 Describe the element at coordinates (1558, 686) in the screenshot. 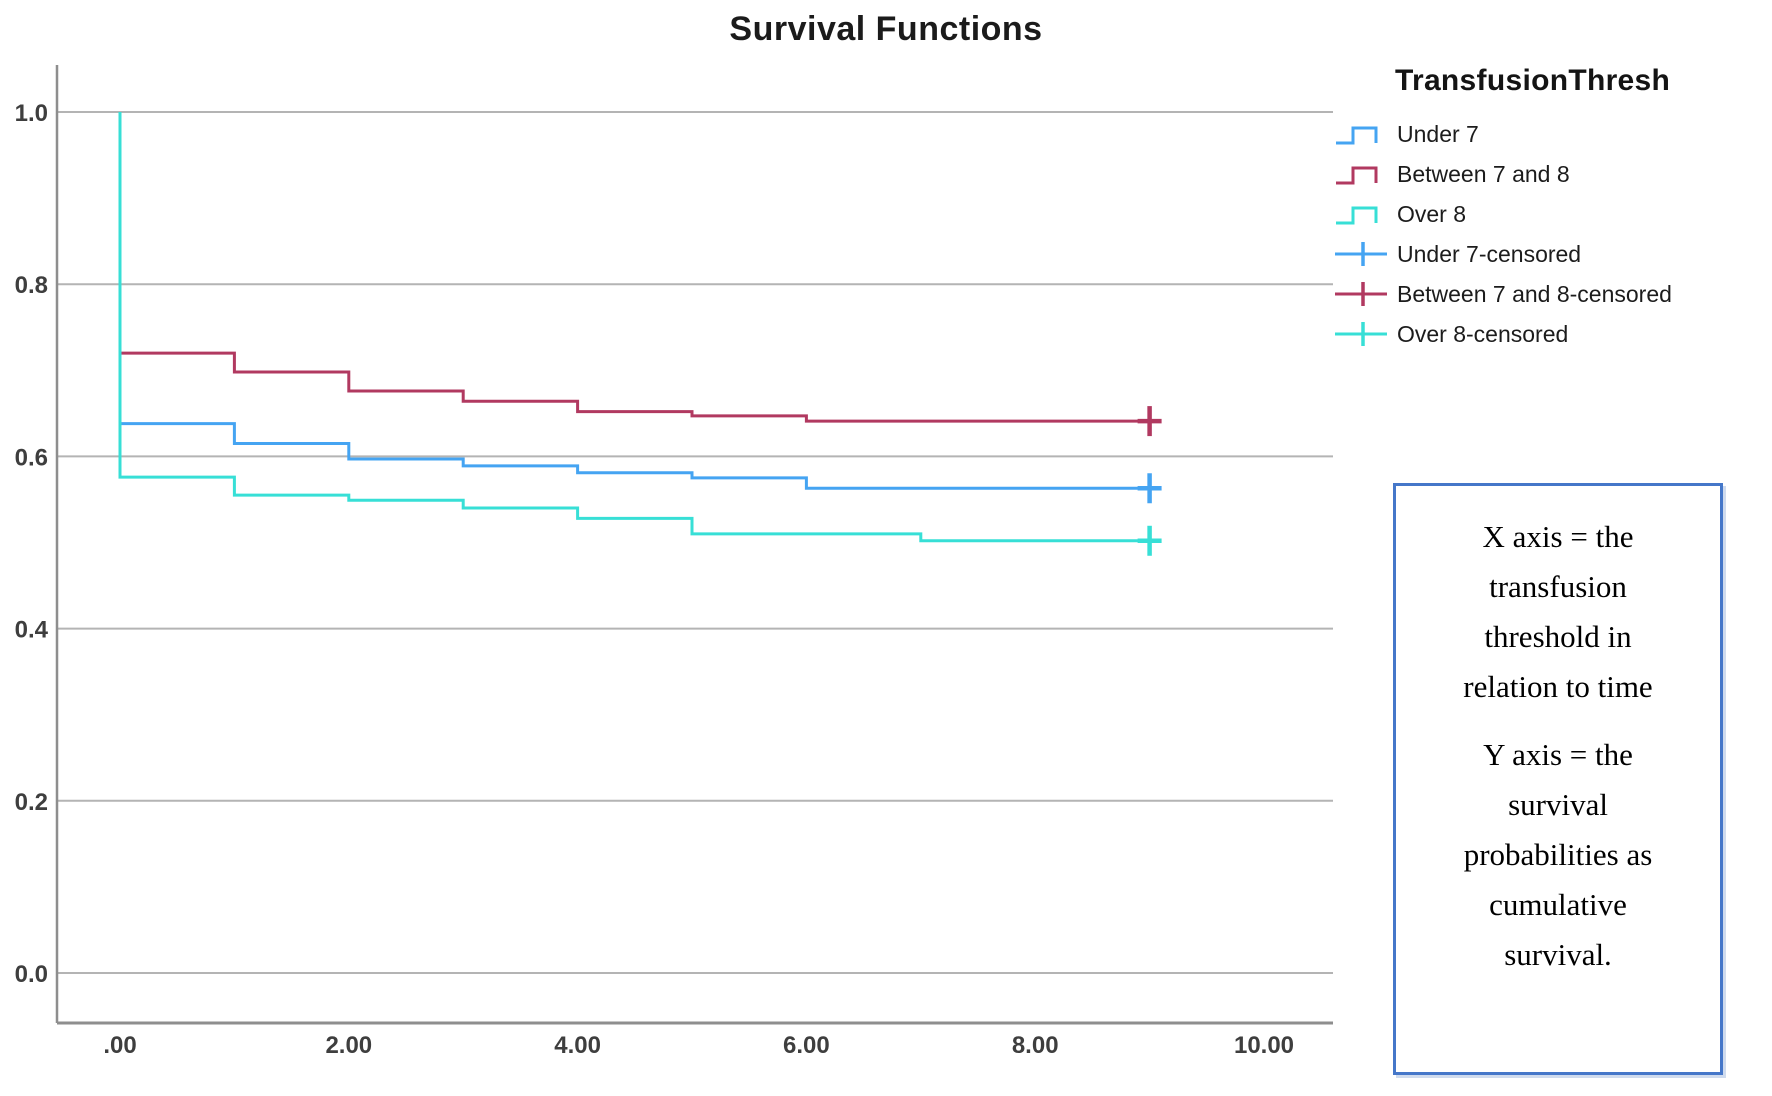

I see `annotation-line: relation to time` at that location.